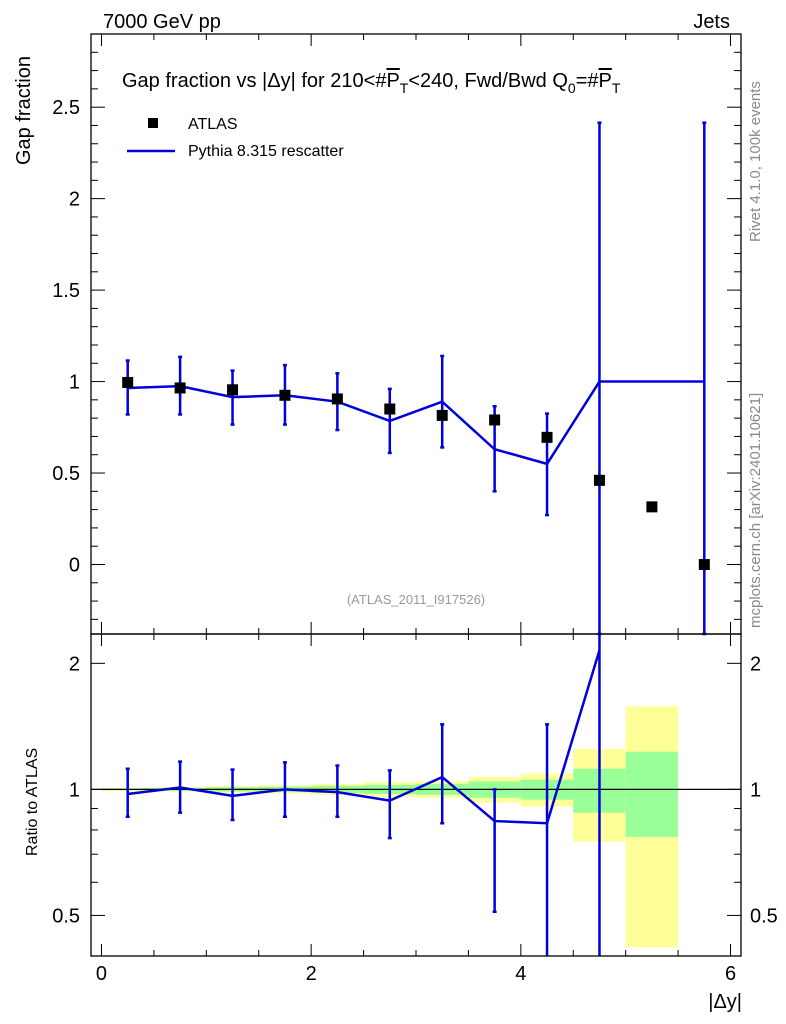 The height and width of the screenshot is (1024, 786). I want to click on y-tick-label: 2.5, so click(66, 108).